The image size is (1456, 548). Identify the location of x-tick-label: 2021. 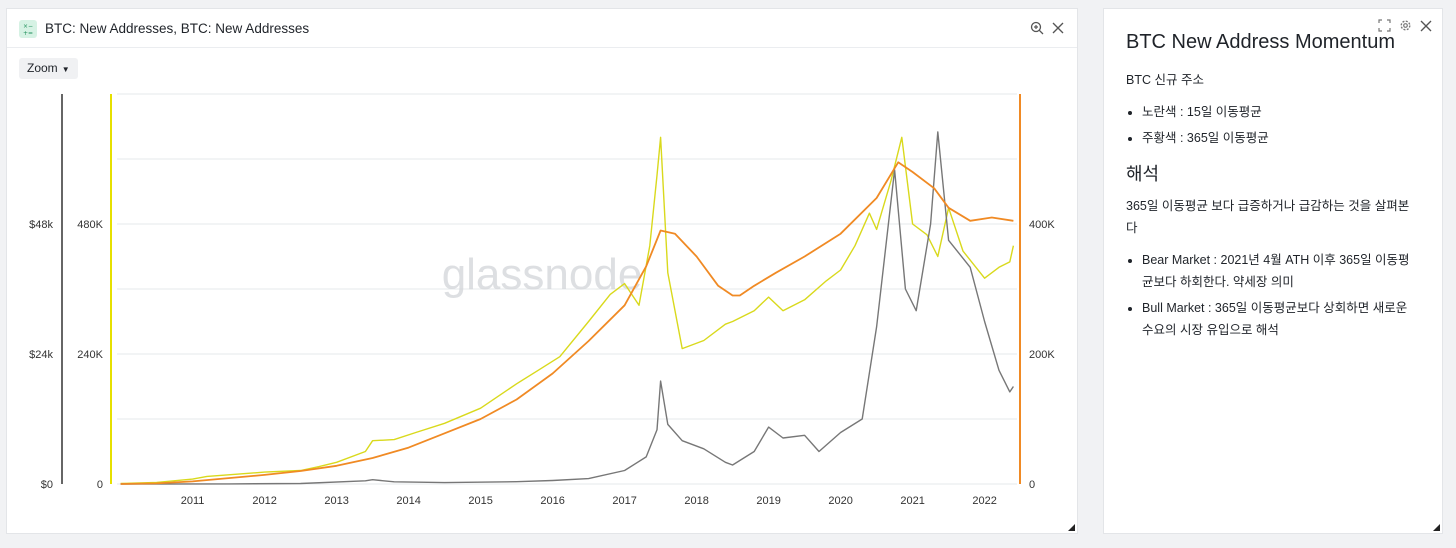
(912, 501).